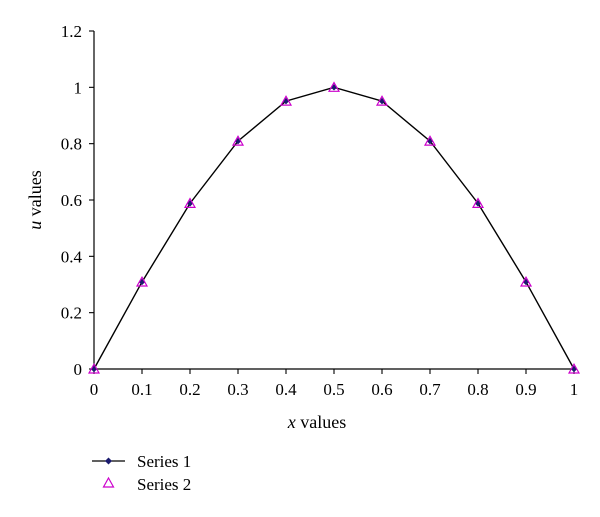  Describe the element at coordinates (430, 389) in the screenshot. I see `x-tick-label: 0.7` at that location.